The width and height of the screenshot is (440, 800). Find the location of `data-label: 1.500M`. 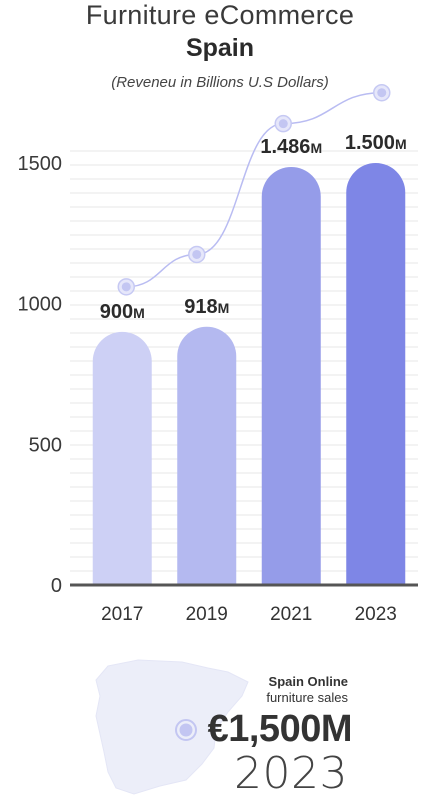

data-label: 1.500M is located at coordinates (376, 143).